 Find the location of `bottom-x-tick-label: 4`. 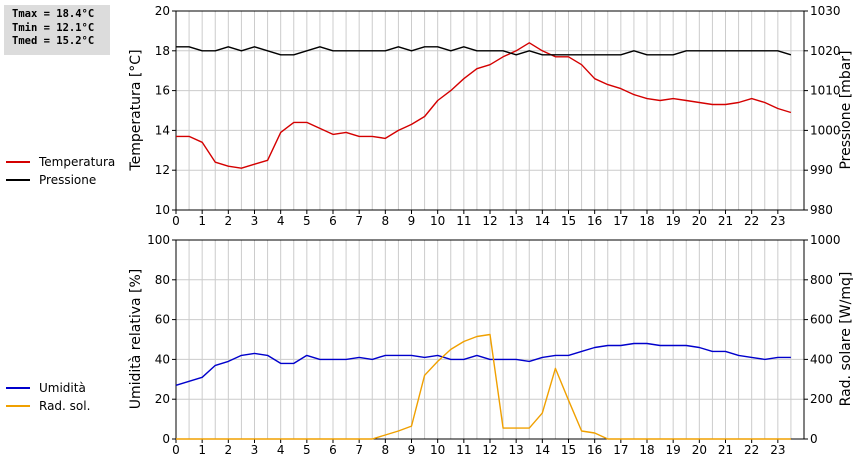

bottom-x-tick-label: 4 is located at coordinates (281, 450).